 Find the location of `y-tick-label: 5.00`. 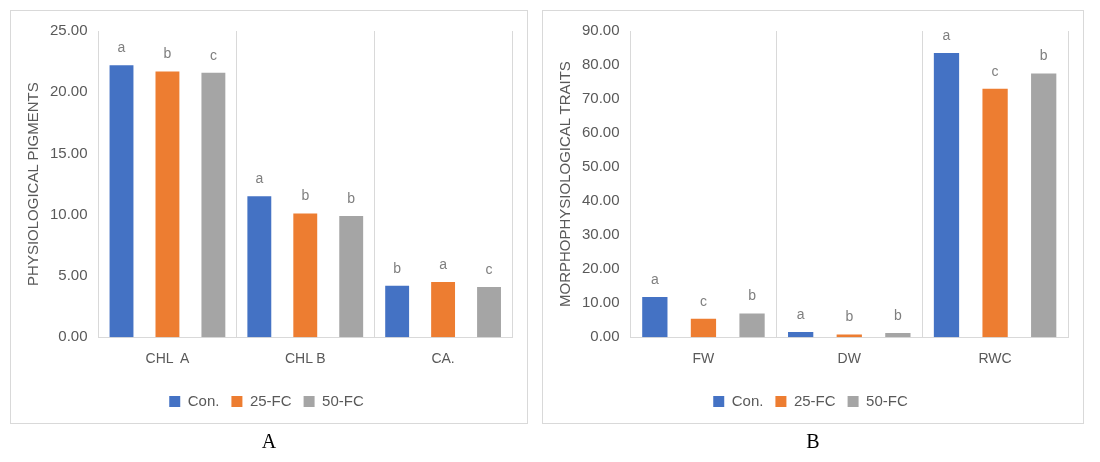

y-tick-label: 5.00 is located at coordinates (73, 275).